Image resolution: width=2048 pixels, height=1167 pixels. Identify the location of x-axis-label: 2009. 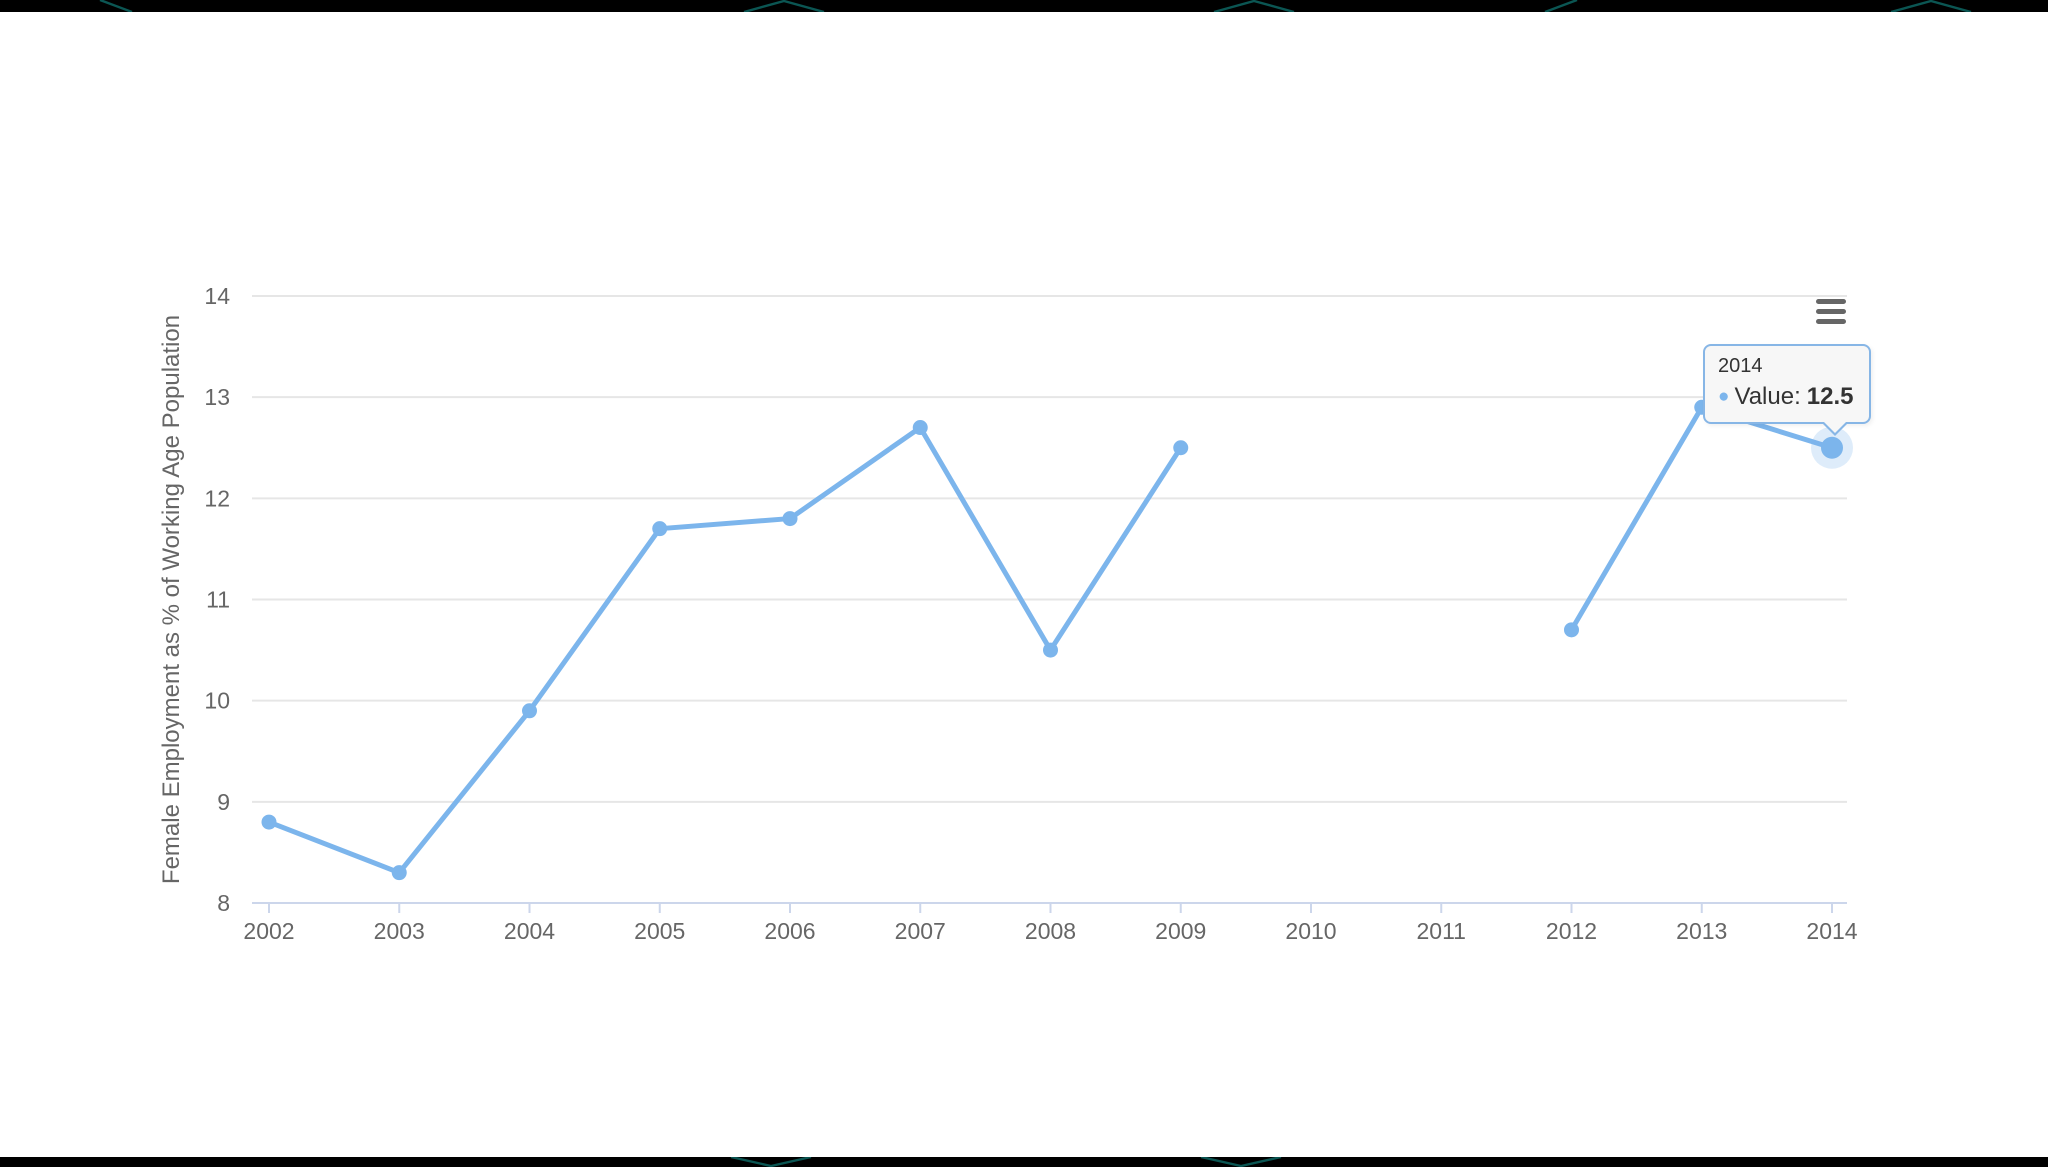
(1180, 931).